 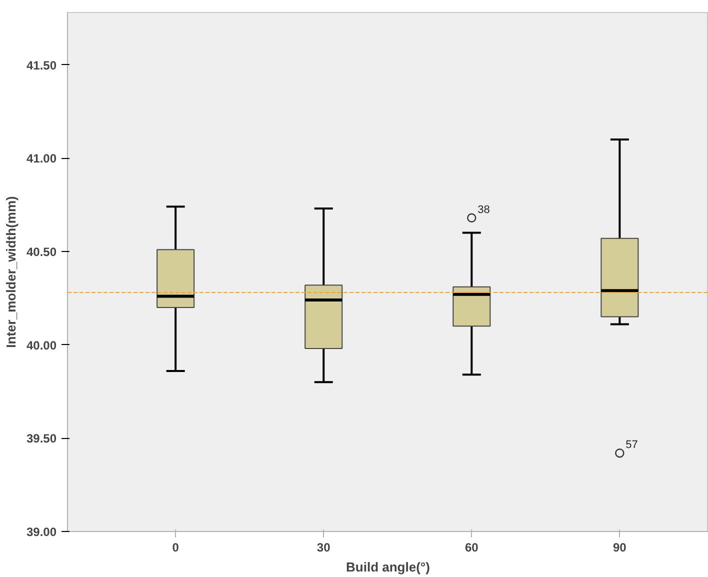 What do you see at coordinates (41, 159) in the screenshot?
I see `y-tick-label: 41.00` at bounding box center [41, 159].